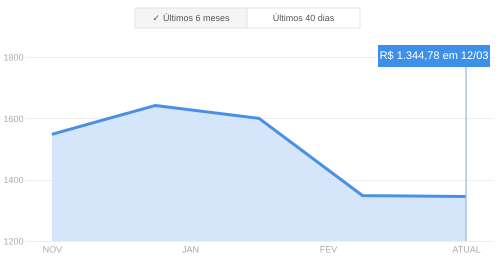 The image size is (500, 262). What do you see at coordinates (191, 18) in the screenshot?
I see `text: ✓ Últimos 6 meses` at bounding box center [191, 18].